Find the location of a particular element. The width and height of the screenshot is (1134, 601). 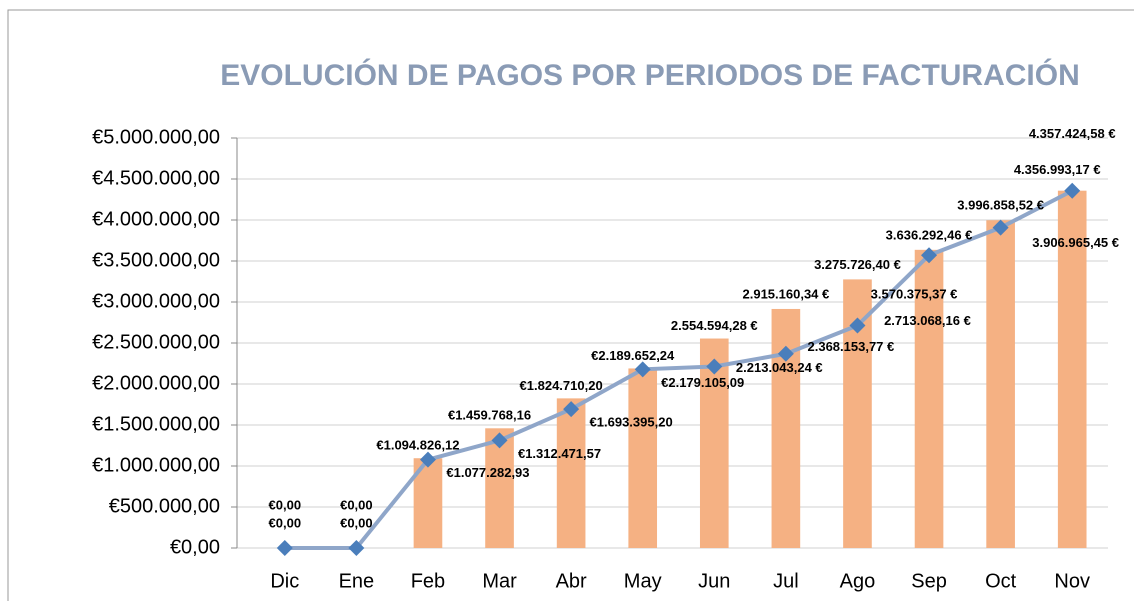

y-tick-label: €1.000.000,00 is located at coordinates (156, 465).